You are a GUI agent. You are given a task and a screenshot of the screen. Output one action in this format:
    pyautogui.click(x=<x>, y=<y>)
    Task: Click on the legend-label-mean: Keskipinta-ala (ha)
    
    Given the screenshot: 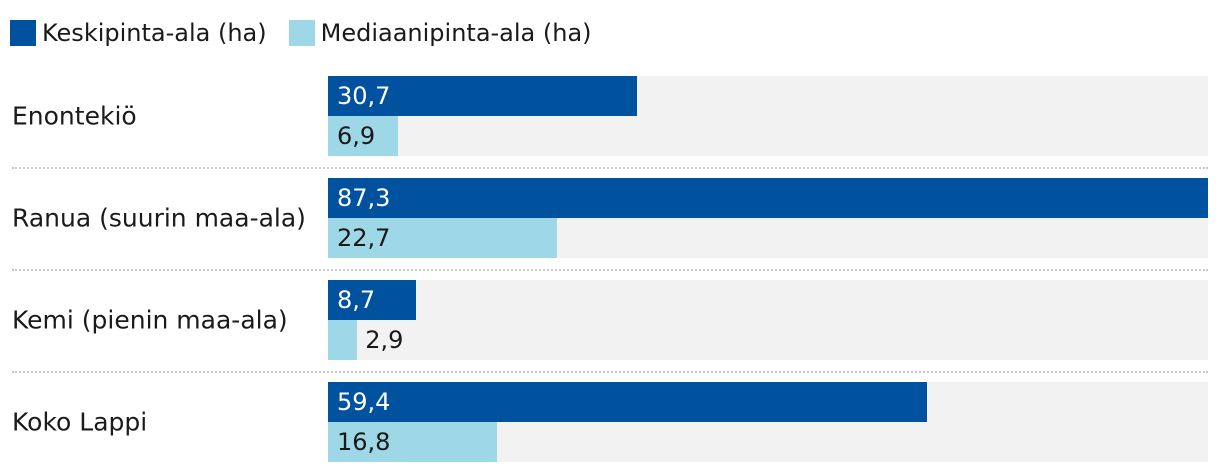 What is the action you would take?
    pyautogui.click(x=154, y=33)
    